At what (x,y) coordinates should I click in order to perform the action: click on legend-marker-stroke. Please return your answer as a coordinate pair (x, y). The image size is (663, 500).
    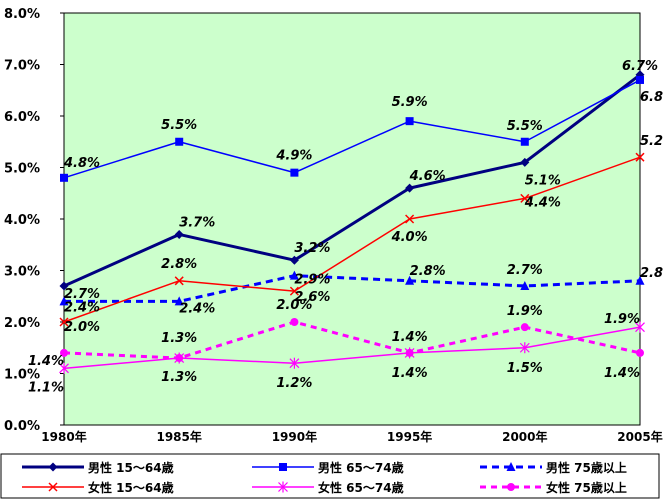
    Looking at the image, I should click on (53, 487).